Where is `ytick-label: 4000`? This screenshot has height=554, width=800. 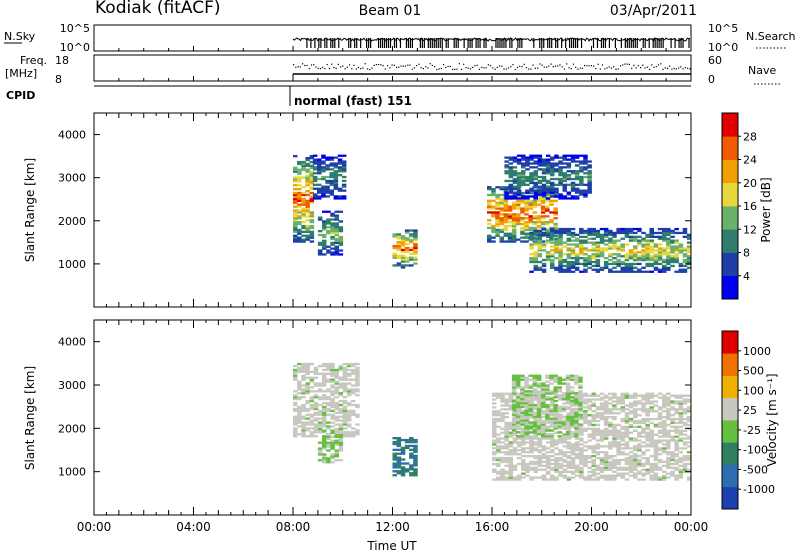
ytick-label: 4000 is located at coordinates (72, 135).